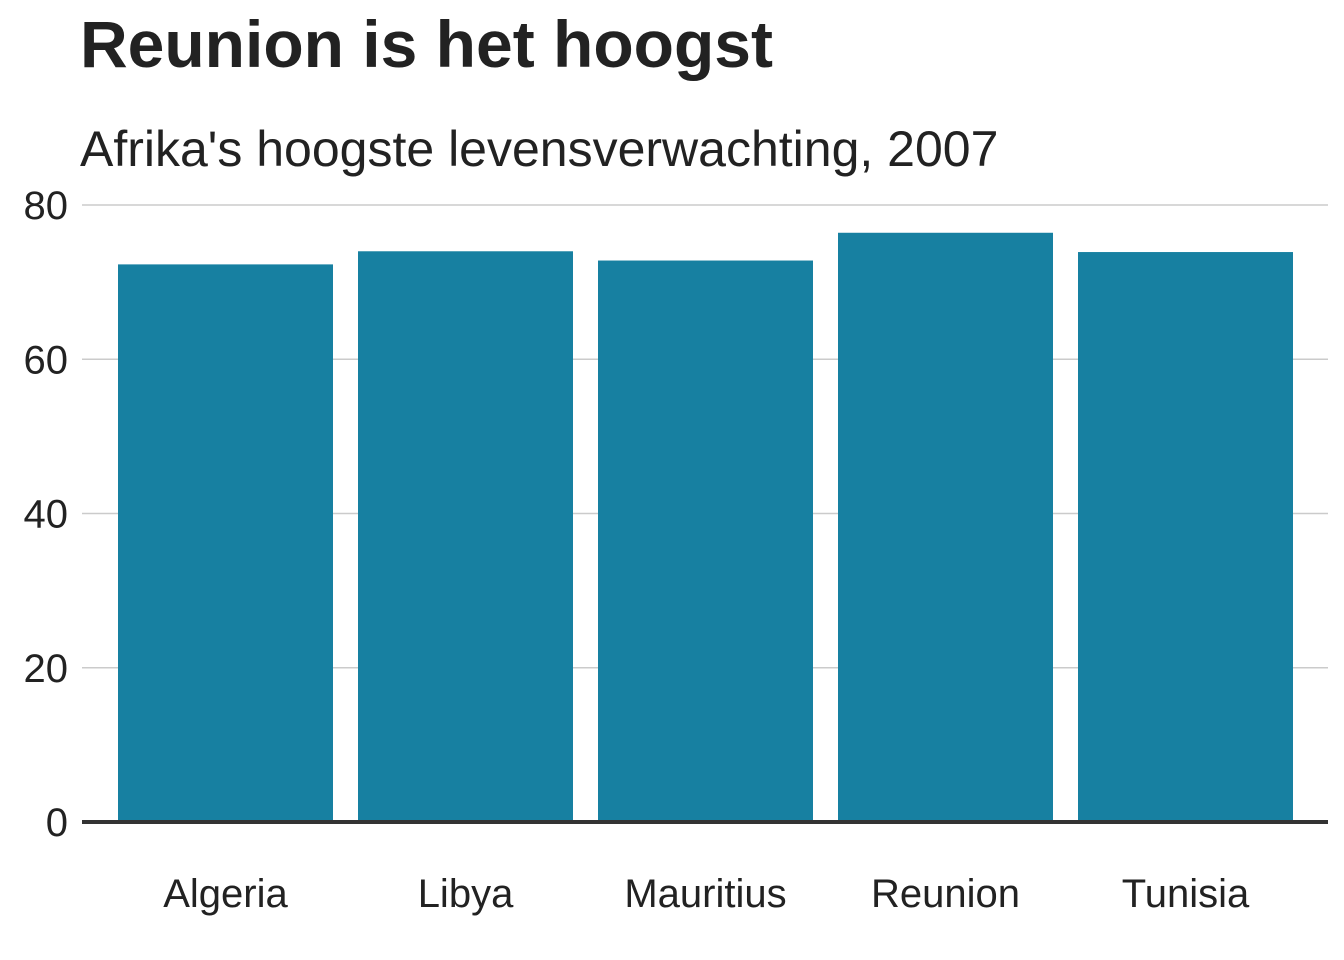 The image size is (1344, 960). What do you see at coordinates (46, 206) in the screenshot?
I see `y-tick-label: 80` at bounding box center [46, 206].